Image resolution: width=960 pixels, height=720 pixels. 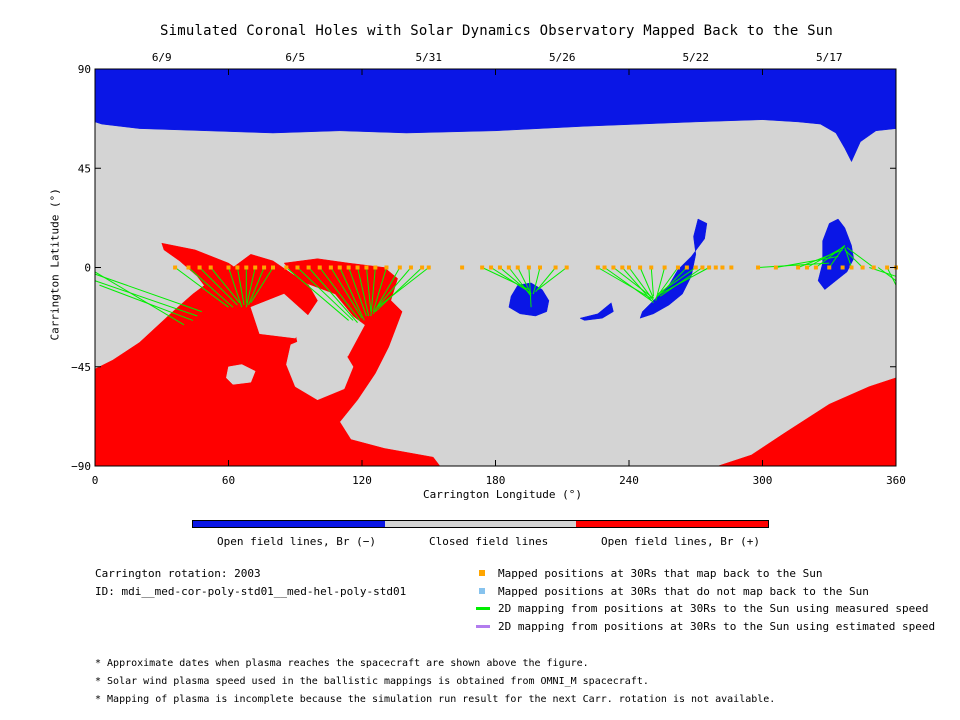 I want to click on y-tick-label: −45, so click(x=81, y=367).